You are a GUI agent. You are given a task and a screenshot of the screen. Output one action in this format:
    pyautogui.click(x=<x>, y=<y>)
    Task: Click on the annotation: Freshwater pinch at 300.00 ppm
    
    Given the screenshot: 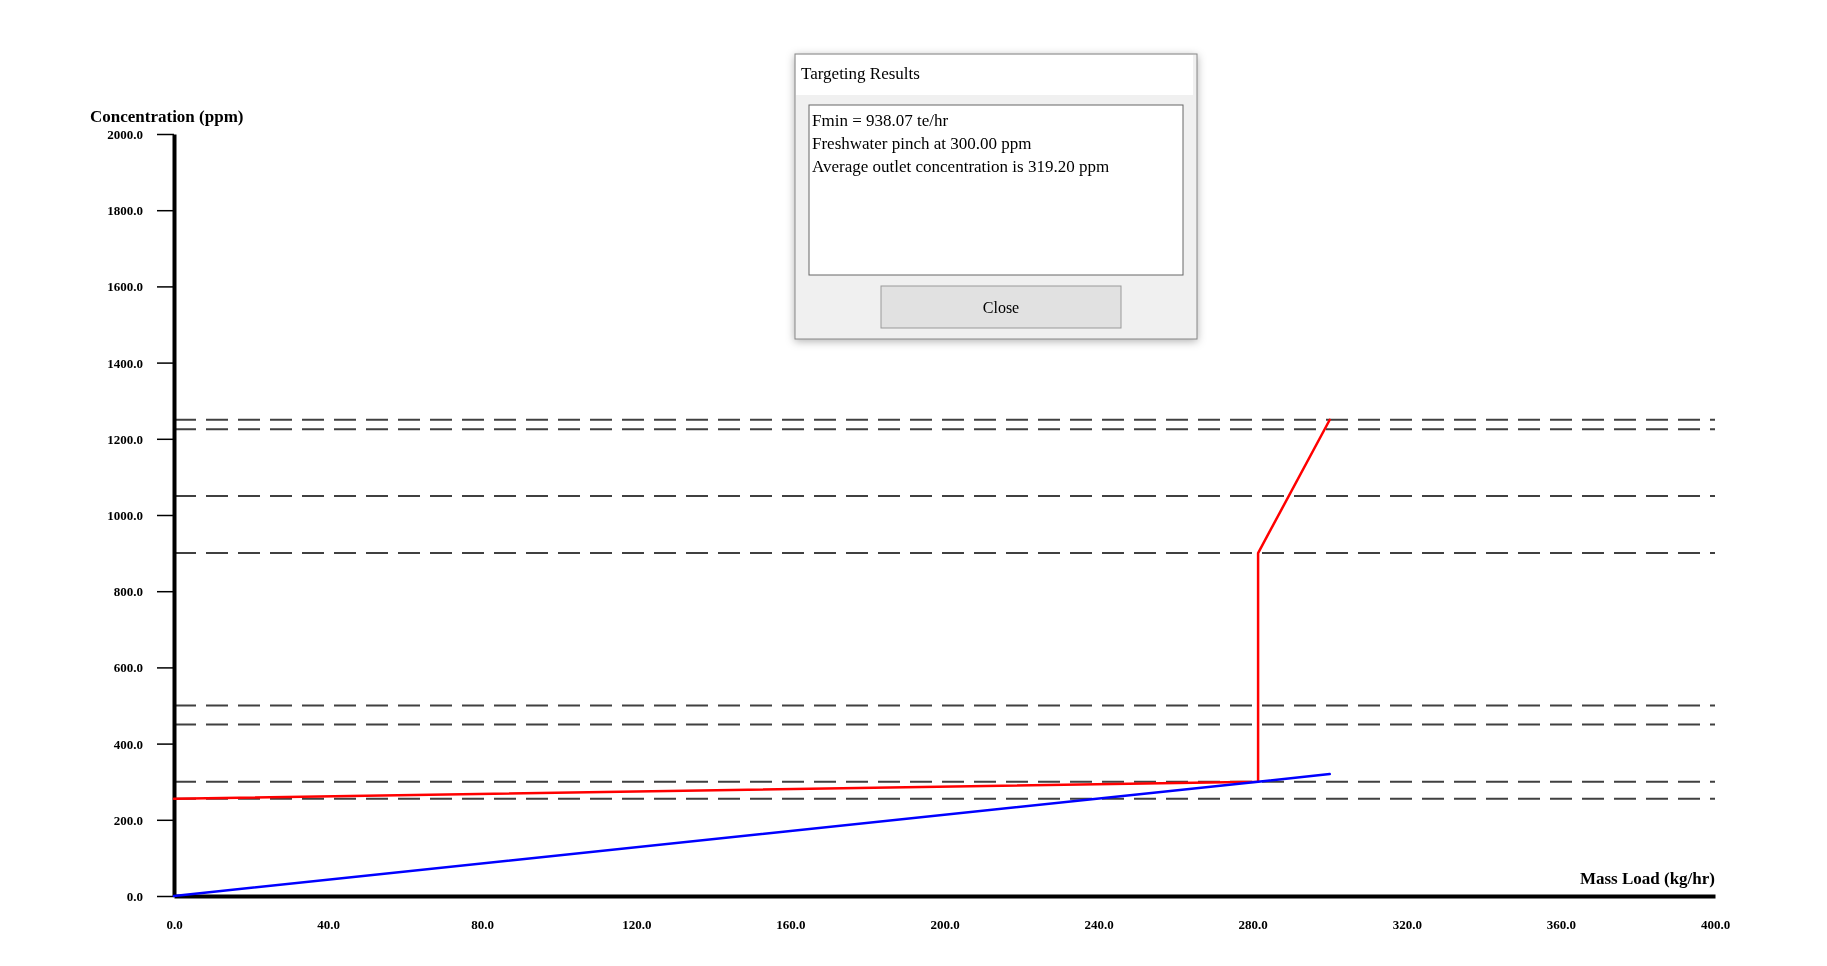 What is the action you would take?
    pyautogui.click(x=922, y=143)
    